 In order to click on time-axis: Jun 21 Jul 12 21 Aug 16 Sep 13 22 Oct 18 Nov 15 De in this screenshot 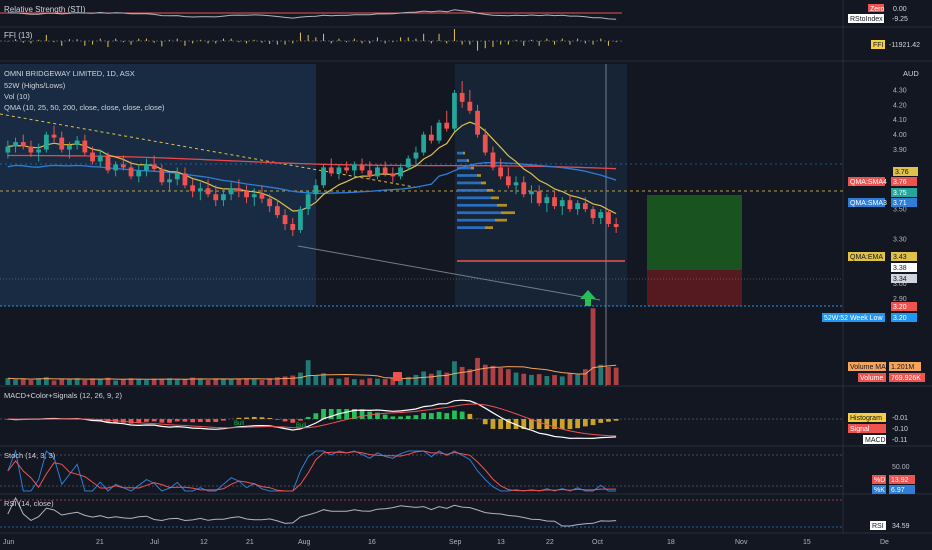, I will do `click(446, 542)`.